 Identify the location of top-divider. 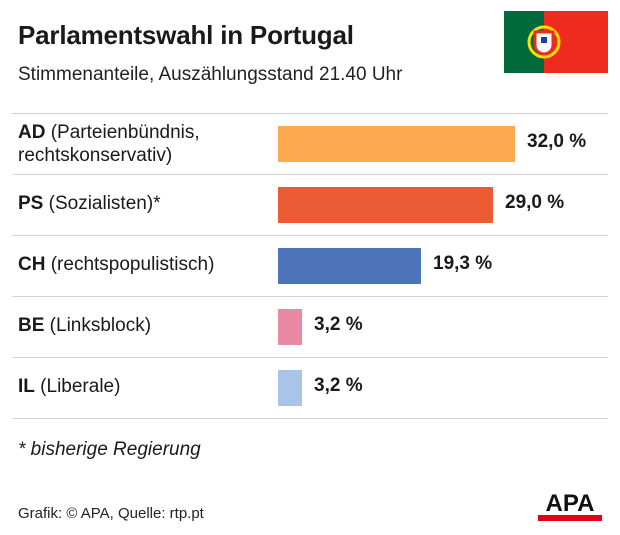
(310, 113).